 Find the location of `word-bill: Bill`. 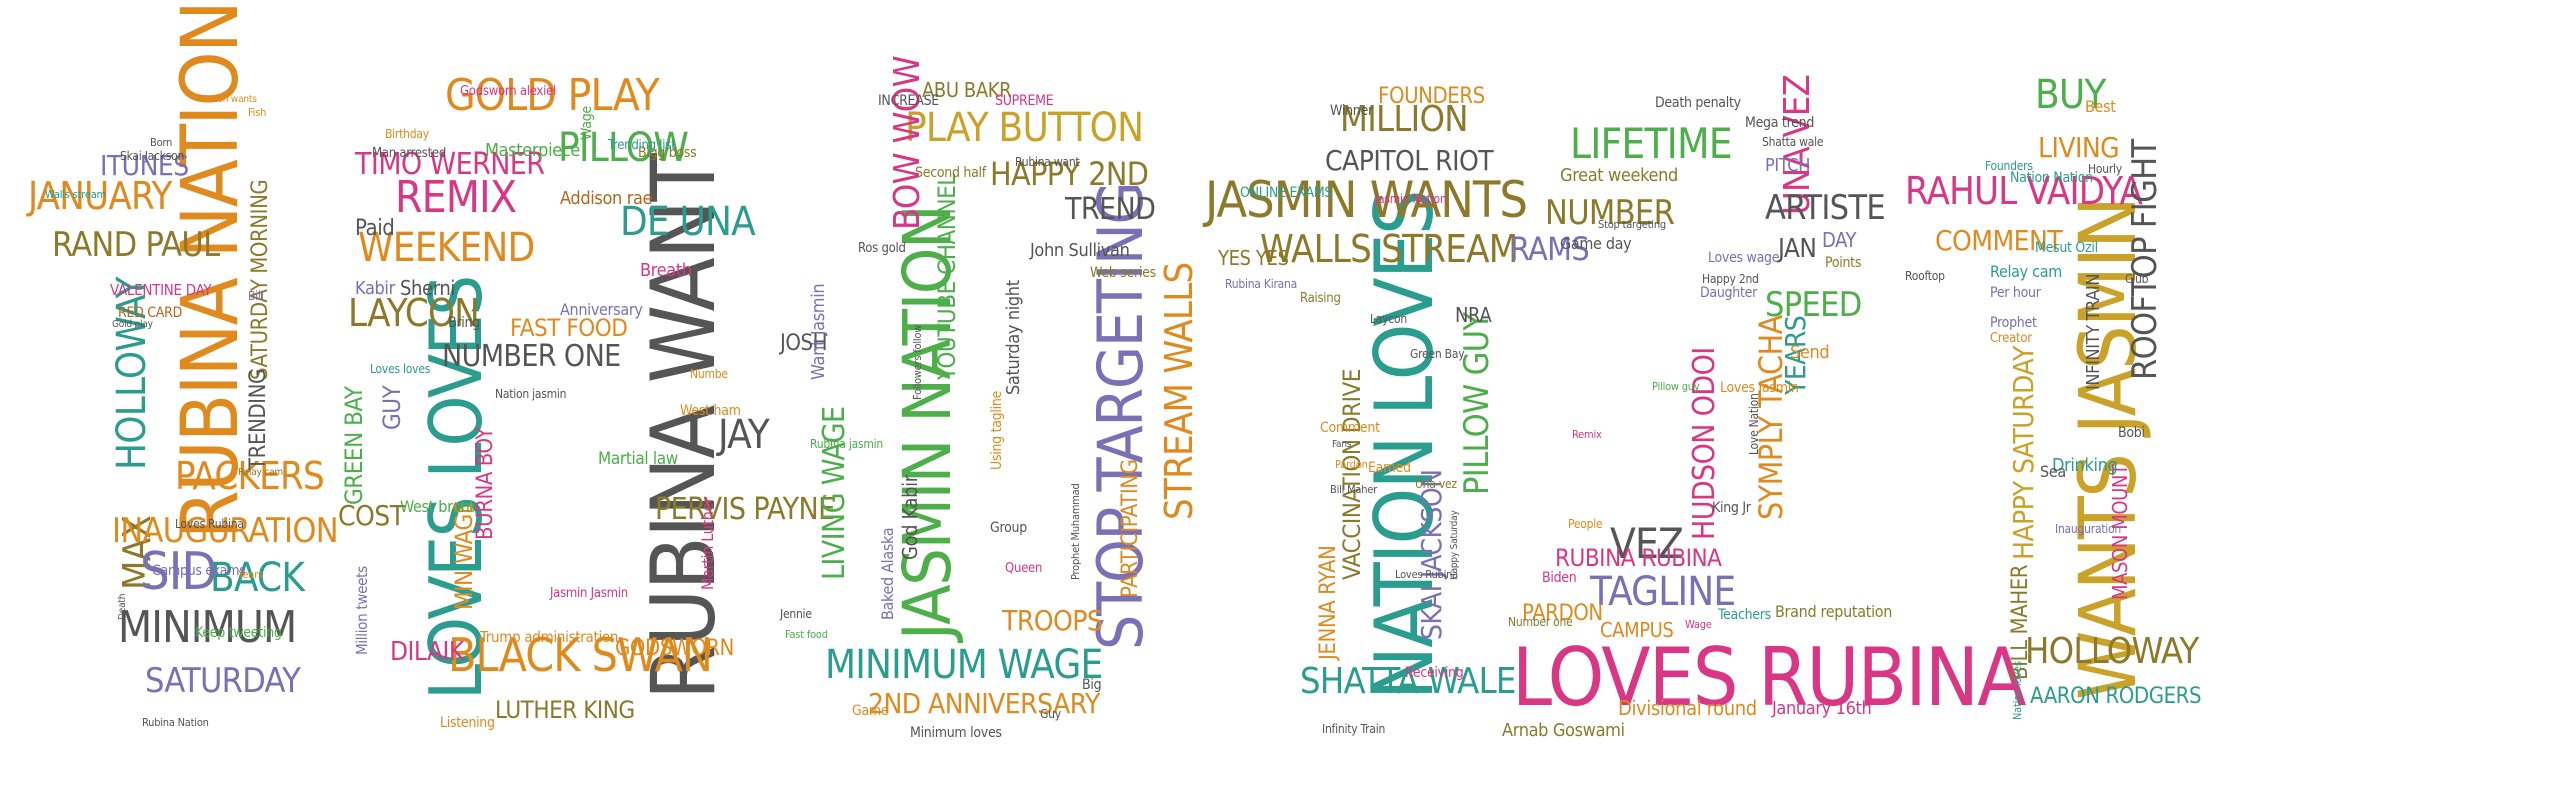

word-bill: Bill is located at coordinates (256, 296).